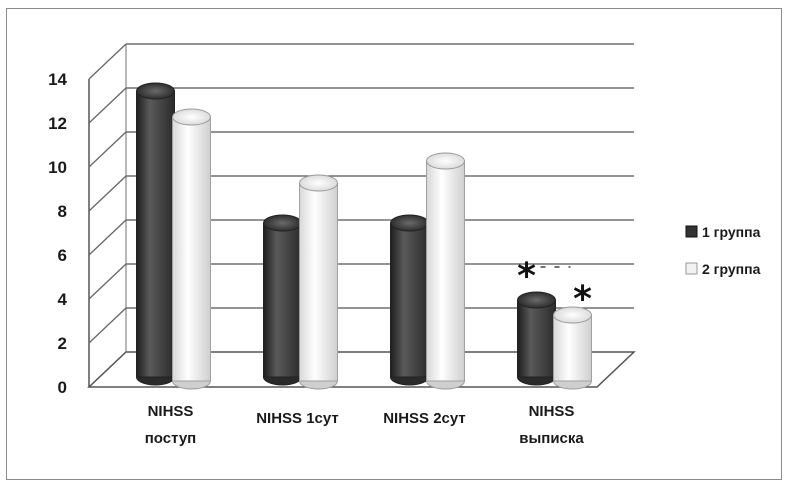  I want to click on chart-floor, so click(361, 369).